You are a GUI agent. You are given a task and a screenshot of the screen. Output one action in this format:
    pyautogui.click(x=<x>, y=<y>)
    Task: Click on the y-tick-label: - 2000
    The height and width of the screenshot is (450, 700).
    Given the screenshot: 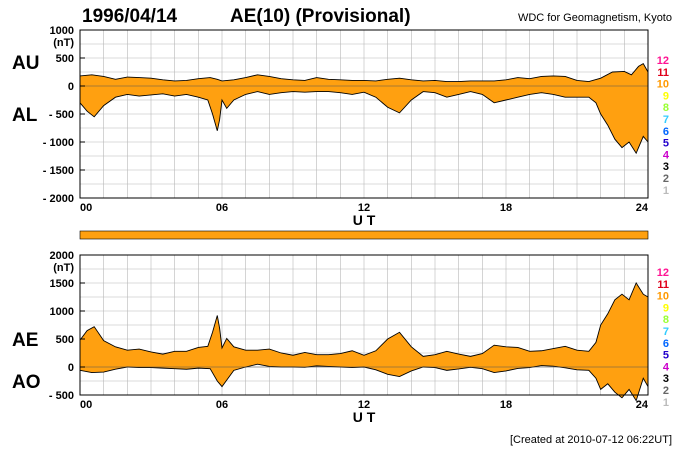 What is the action you would take?
    pyautogui.click(x=58, y=199)
    